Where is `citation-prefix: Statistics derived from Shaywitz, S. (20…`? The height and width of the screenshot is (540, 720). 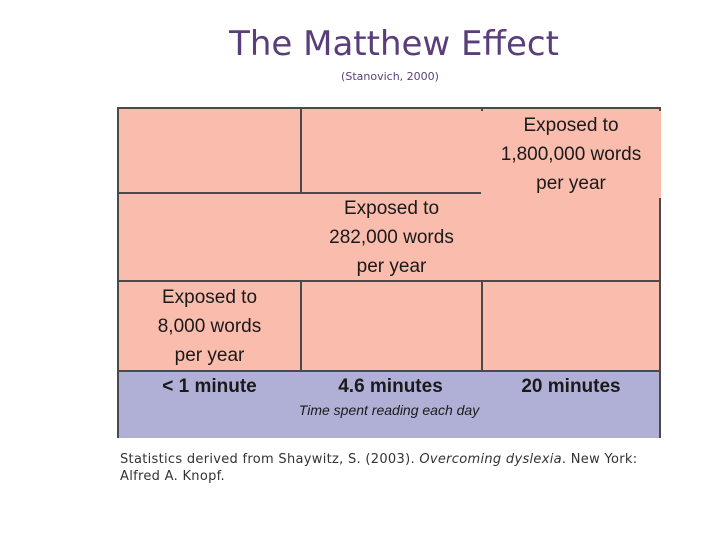 citation-prefix: Statistics derived from Shaywitz, S. (20… is located at coordinates (270, 459).